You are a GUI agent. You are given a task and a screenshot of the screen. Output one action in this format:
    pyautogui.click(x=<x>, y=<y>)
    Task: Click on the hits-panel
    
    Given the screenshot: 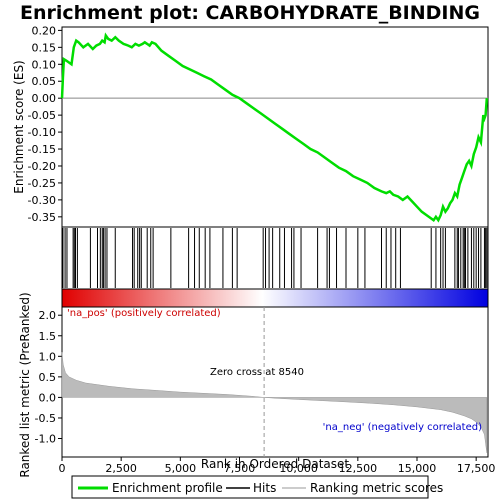 What is the action you would take?
    pyautogui.click(x=275, y=258)
    